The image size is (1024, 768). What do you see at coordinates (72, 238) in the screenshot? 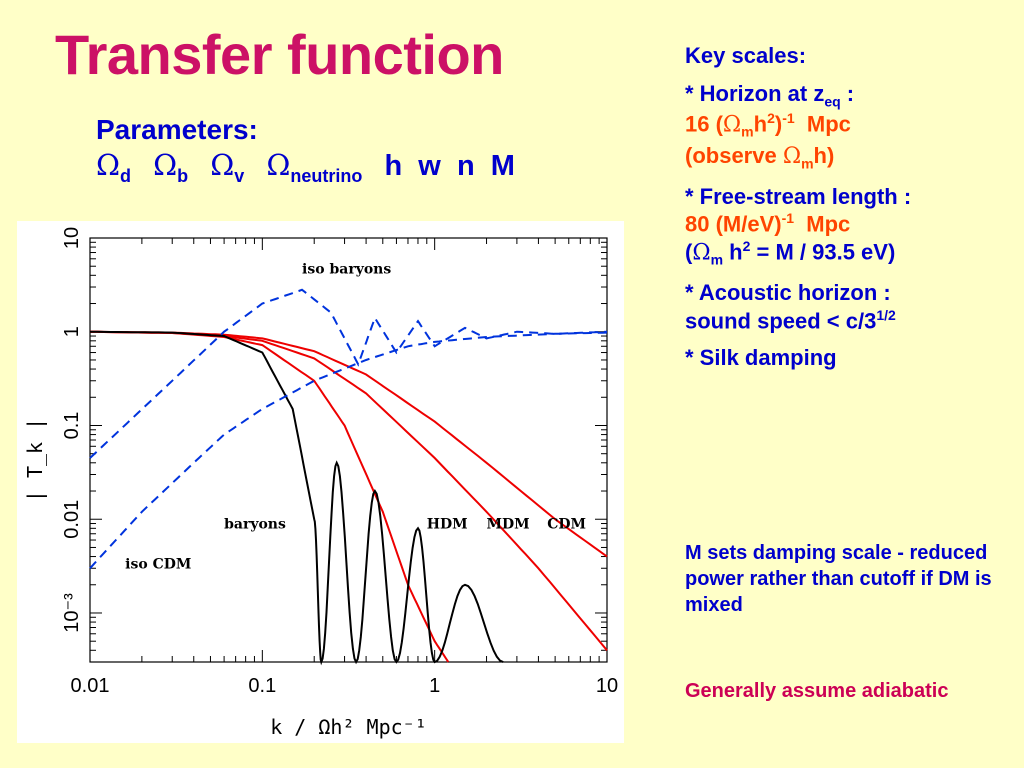
I see `y-tick-label: 10` at bounding box center [72, 238].